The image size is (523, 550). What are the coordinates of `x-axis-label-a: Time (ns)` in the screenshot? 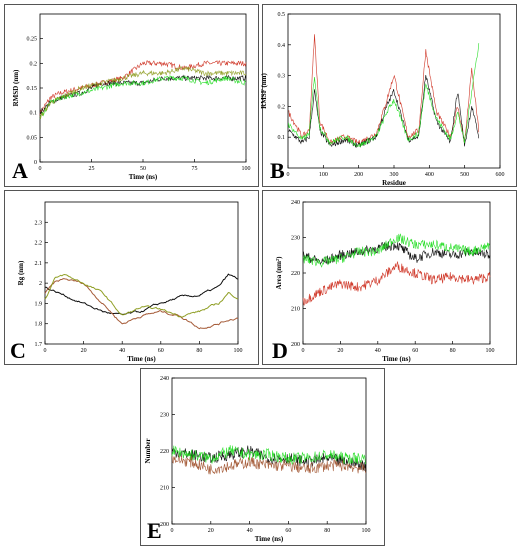 It's located at (143, 177).